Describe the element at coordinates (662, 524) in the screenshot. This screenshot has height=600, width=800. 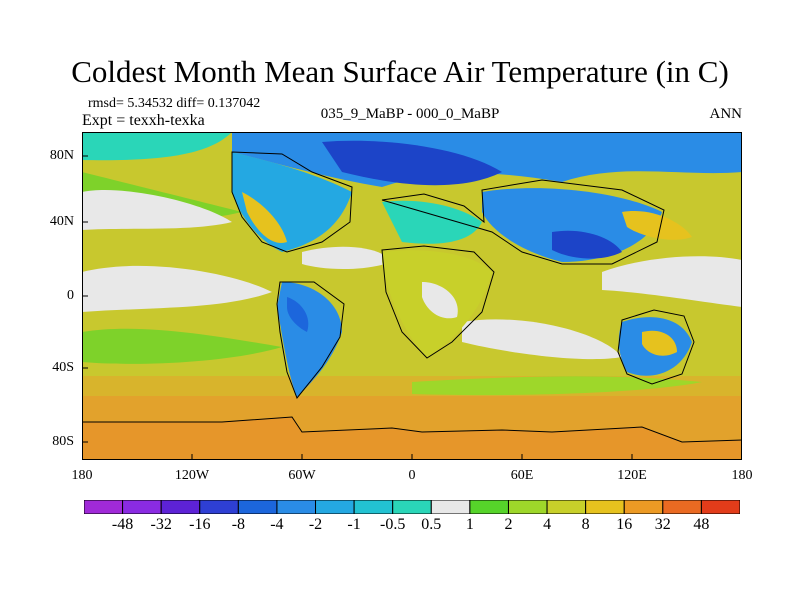
I see `colorbar-label: 32` at that location.